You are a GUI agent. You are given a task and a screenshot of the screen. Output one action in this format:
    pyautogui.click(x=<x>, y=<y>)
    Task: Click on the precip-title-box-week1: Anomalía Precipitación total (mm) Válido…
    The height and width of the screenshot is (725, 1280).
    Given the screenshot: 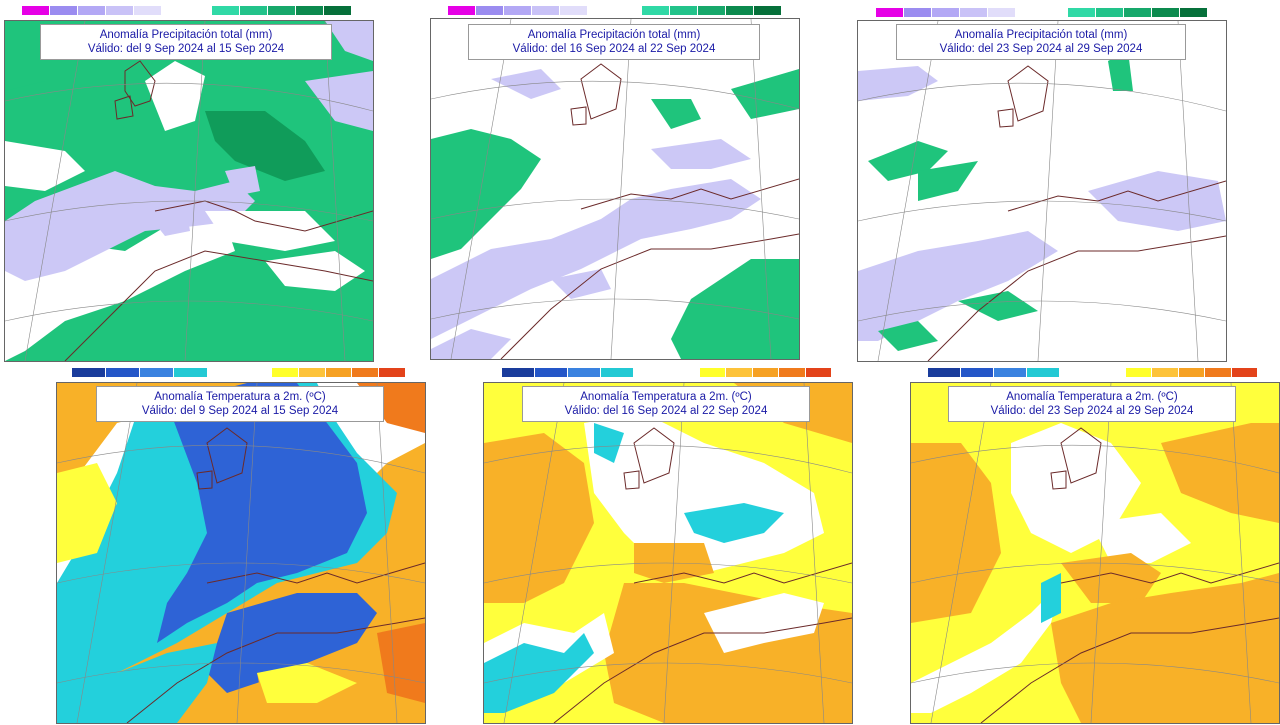 What is the action you would take?
    pyautogui.click(x=186, y=42)
    